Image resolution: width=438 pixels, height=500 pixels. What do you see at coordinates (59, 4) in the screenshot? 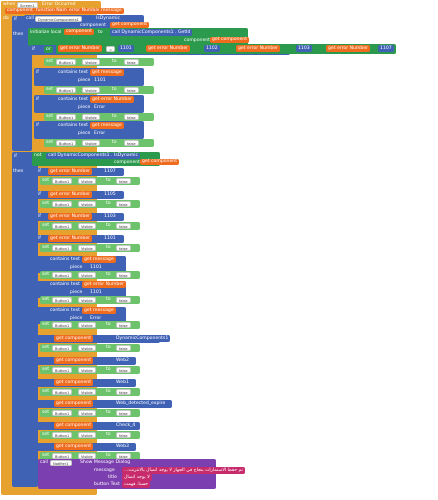
I see `event-name: Error Occurred` at bounding box center [59, 4].